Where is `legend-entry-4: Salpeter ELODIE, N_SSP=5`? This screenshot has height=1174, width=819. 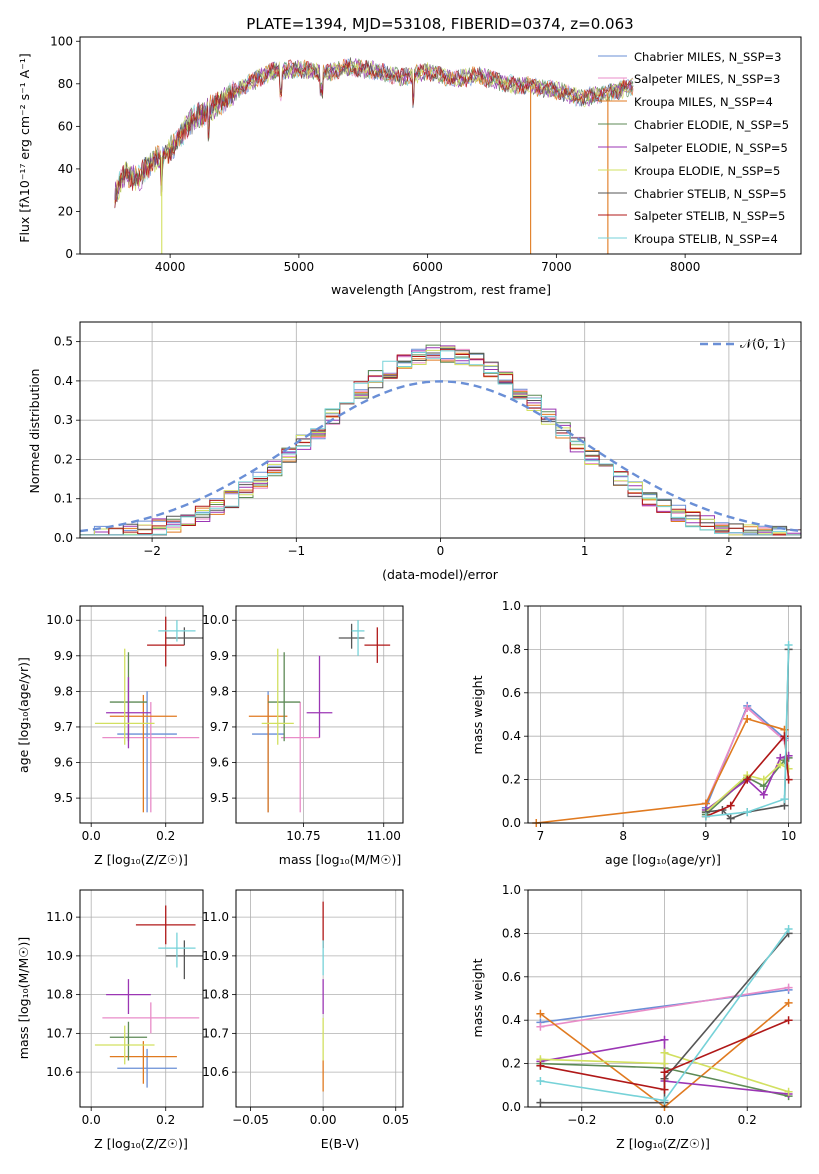 legend-entry-4: Salpeter ELODIE, N_SSP=5 is located at coordinates (711, 148).